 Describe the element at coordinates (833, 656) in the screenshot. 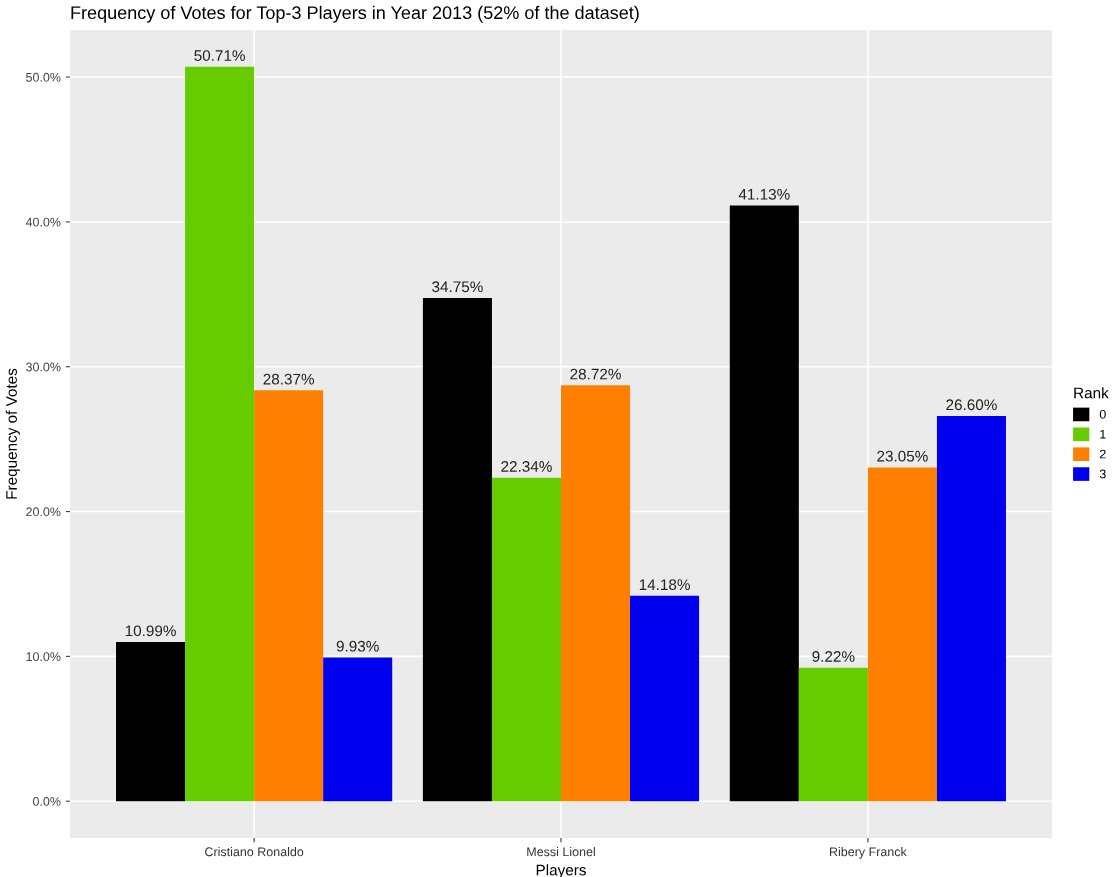

I see `data-label: 9.22%` at that location.